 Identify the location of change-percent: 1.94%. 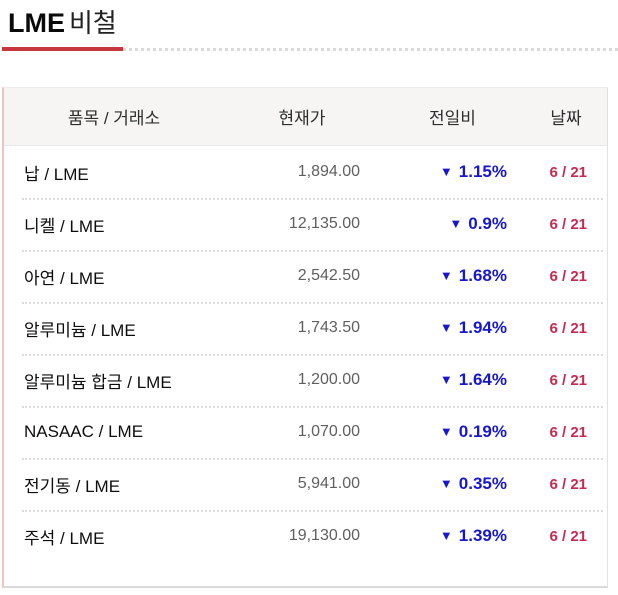
(482, 327).